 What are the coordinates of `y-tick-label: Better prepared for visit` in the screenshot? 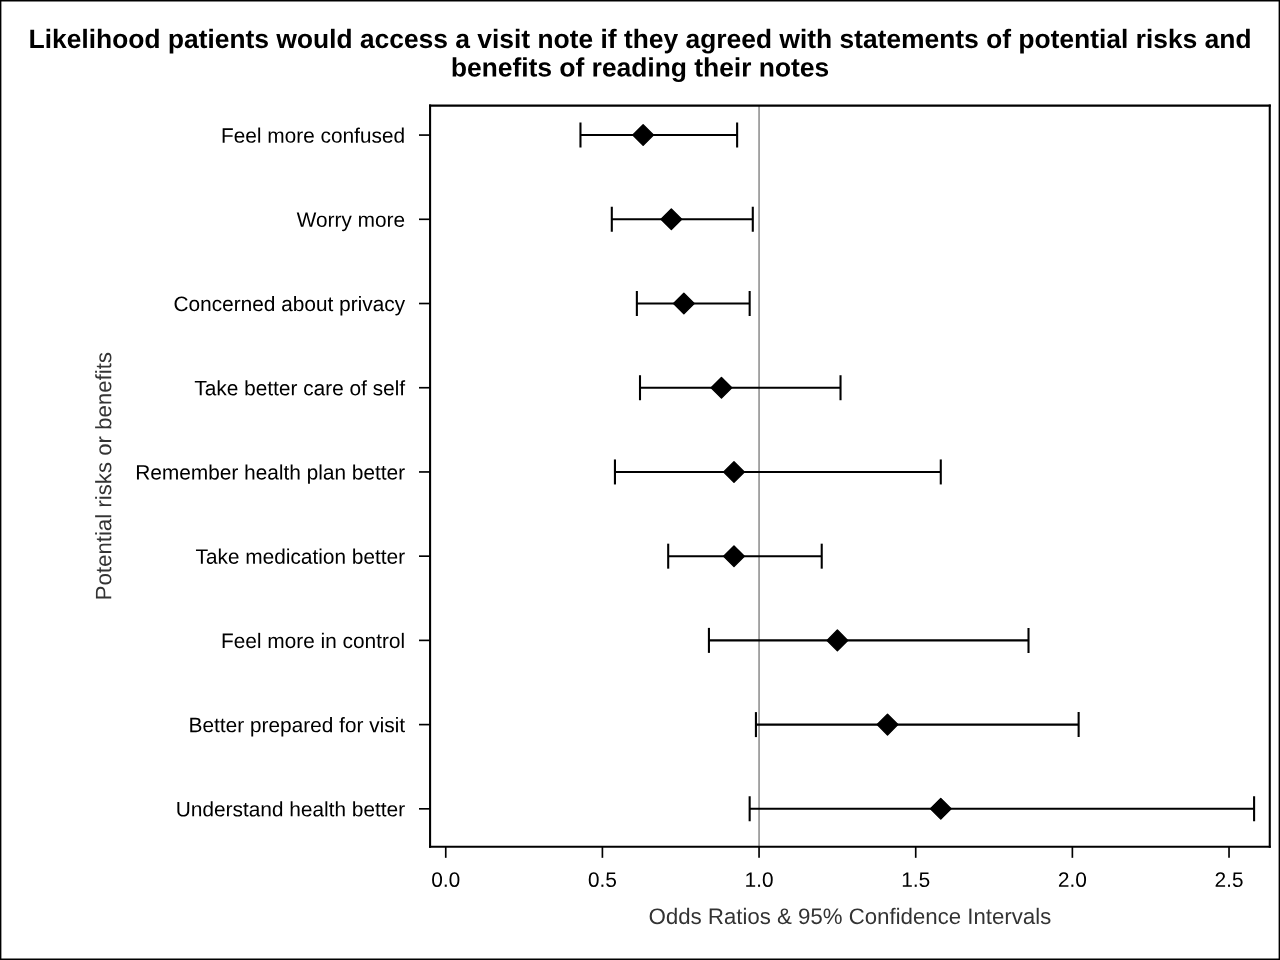 It's located at (297, 727).